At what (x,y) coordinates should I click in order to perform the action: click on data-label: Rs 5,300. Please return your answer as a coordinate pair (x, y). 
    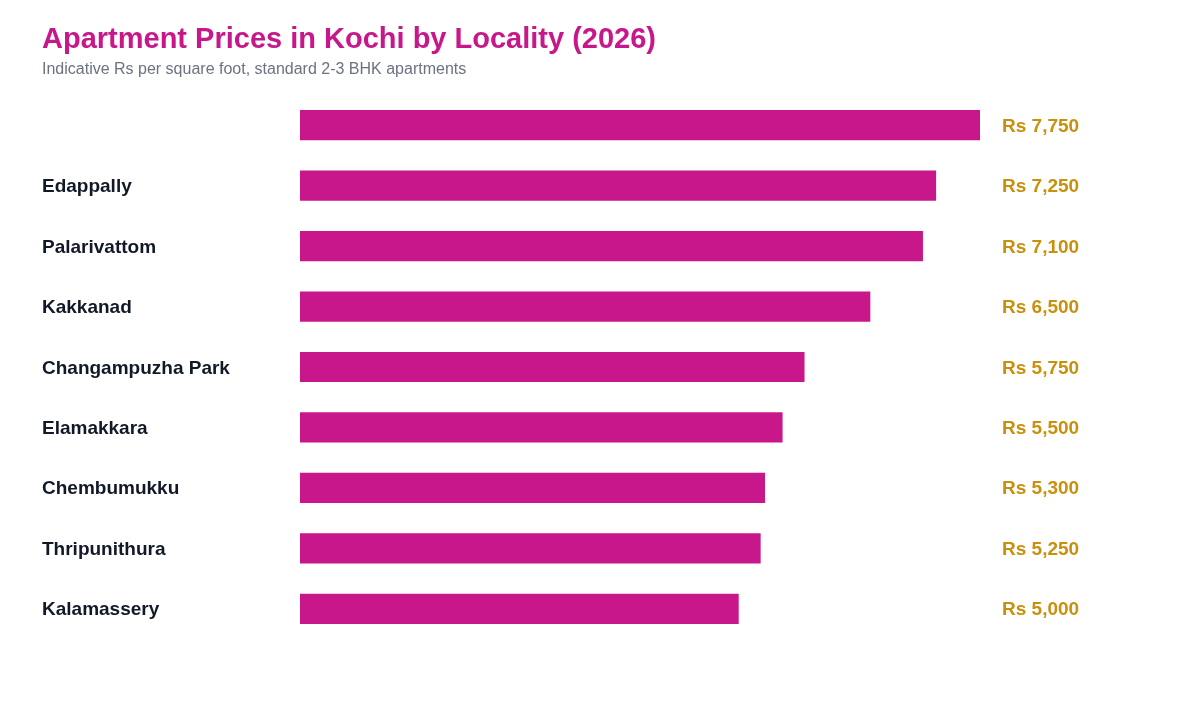
    Looking at the image, I should click on (1041, 487).